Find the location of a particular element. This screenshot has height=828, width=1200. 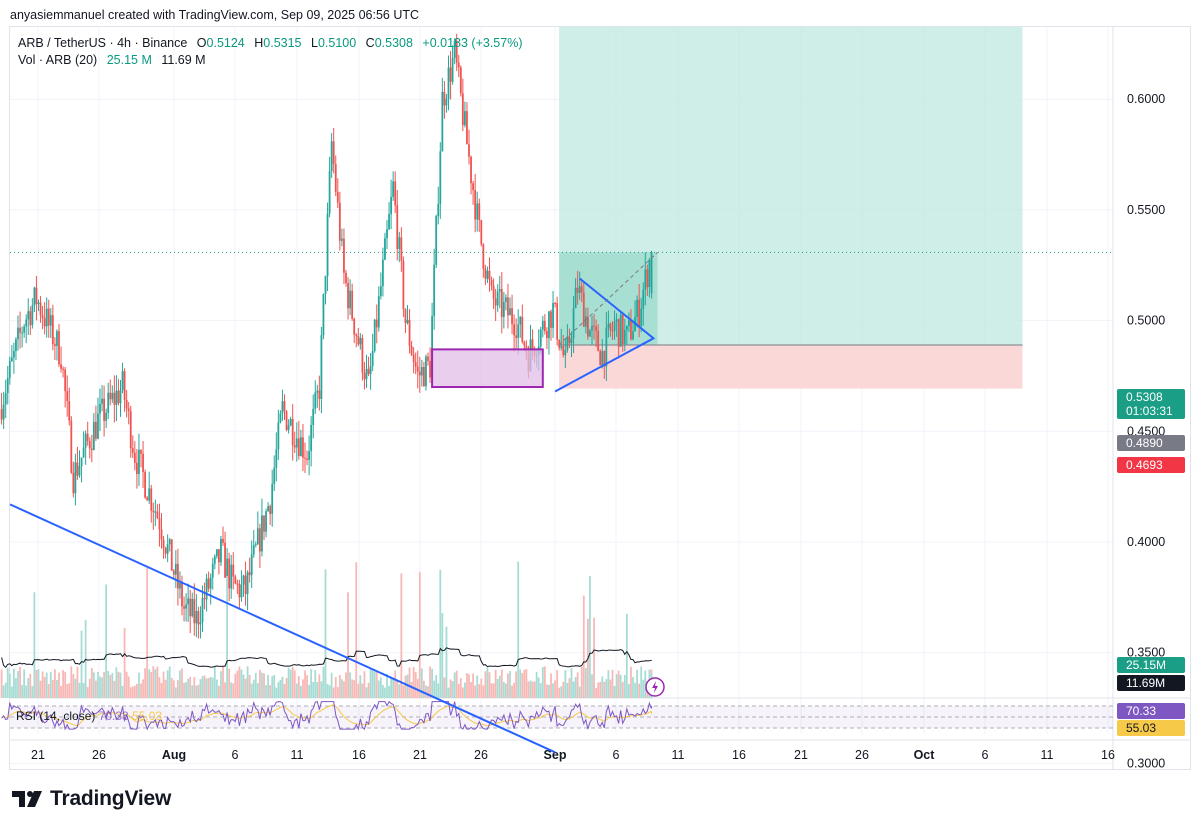

volume-value: 25.15 M is located at coordinates (129, 60).